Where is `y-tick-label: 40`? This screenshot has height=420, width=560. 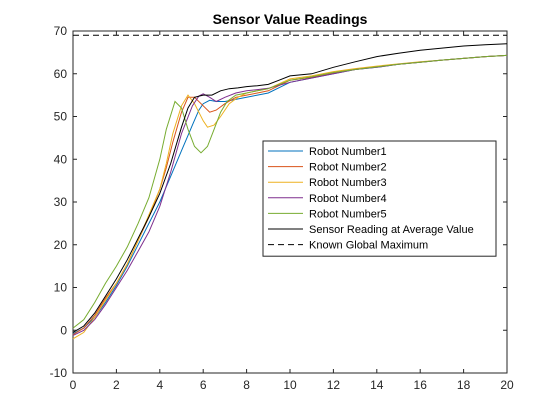 y-tick-label: 40 is located at coordinates (61, 159).